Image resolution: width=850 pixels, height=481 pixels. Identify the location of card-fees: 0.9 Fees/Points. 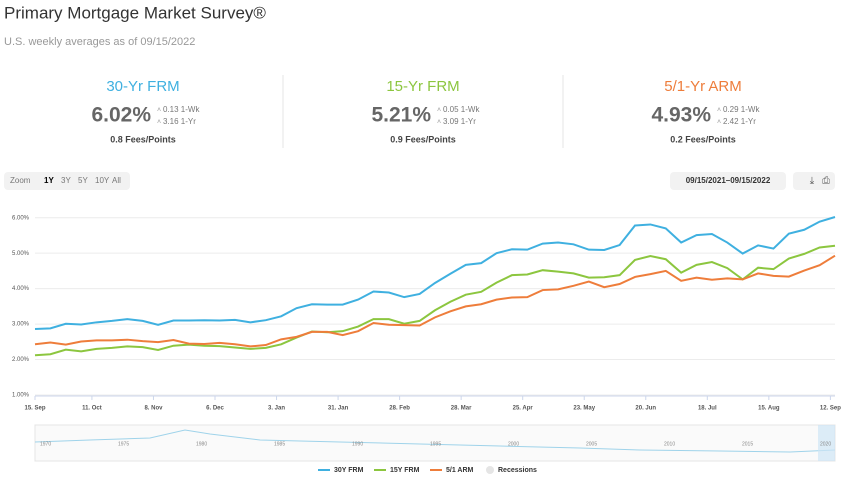
(423, 139).